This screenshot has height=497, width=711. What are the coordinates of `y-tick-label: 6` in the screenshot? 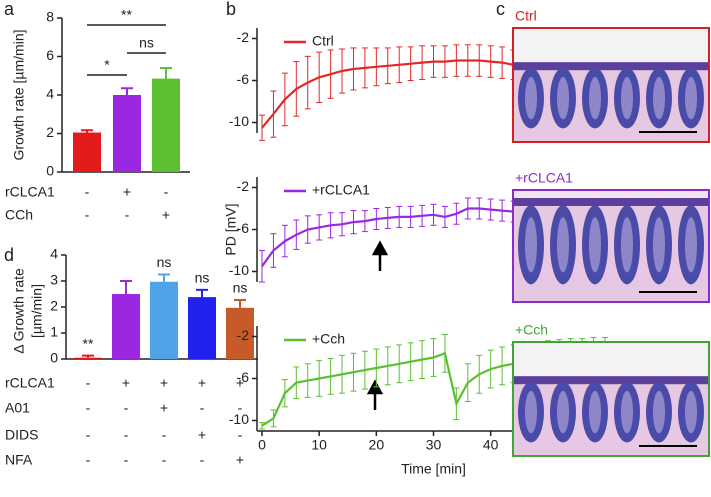 It's located at (50, 55).